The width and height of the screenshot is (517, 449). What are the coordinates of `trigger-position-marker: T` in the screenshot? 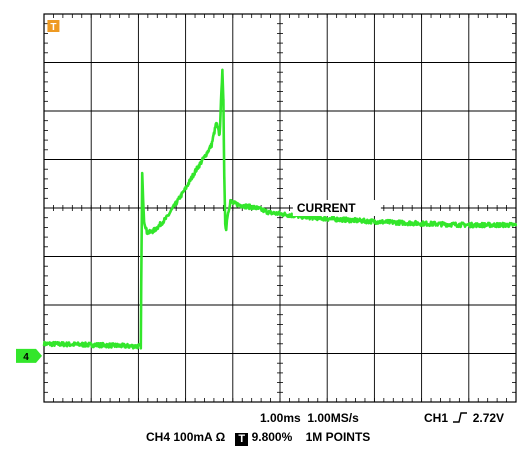 It's located at (53, 26).